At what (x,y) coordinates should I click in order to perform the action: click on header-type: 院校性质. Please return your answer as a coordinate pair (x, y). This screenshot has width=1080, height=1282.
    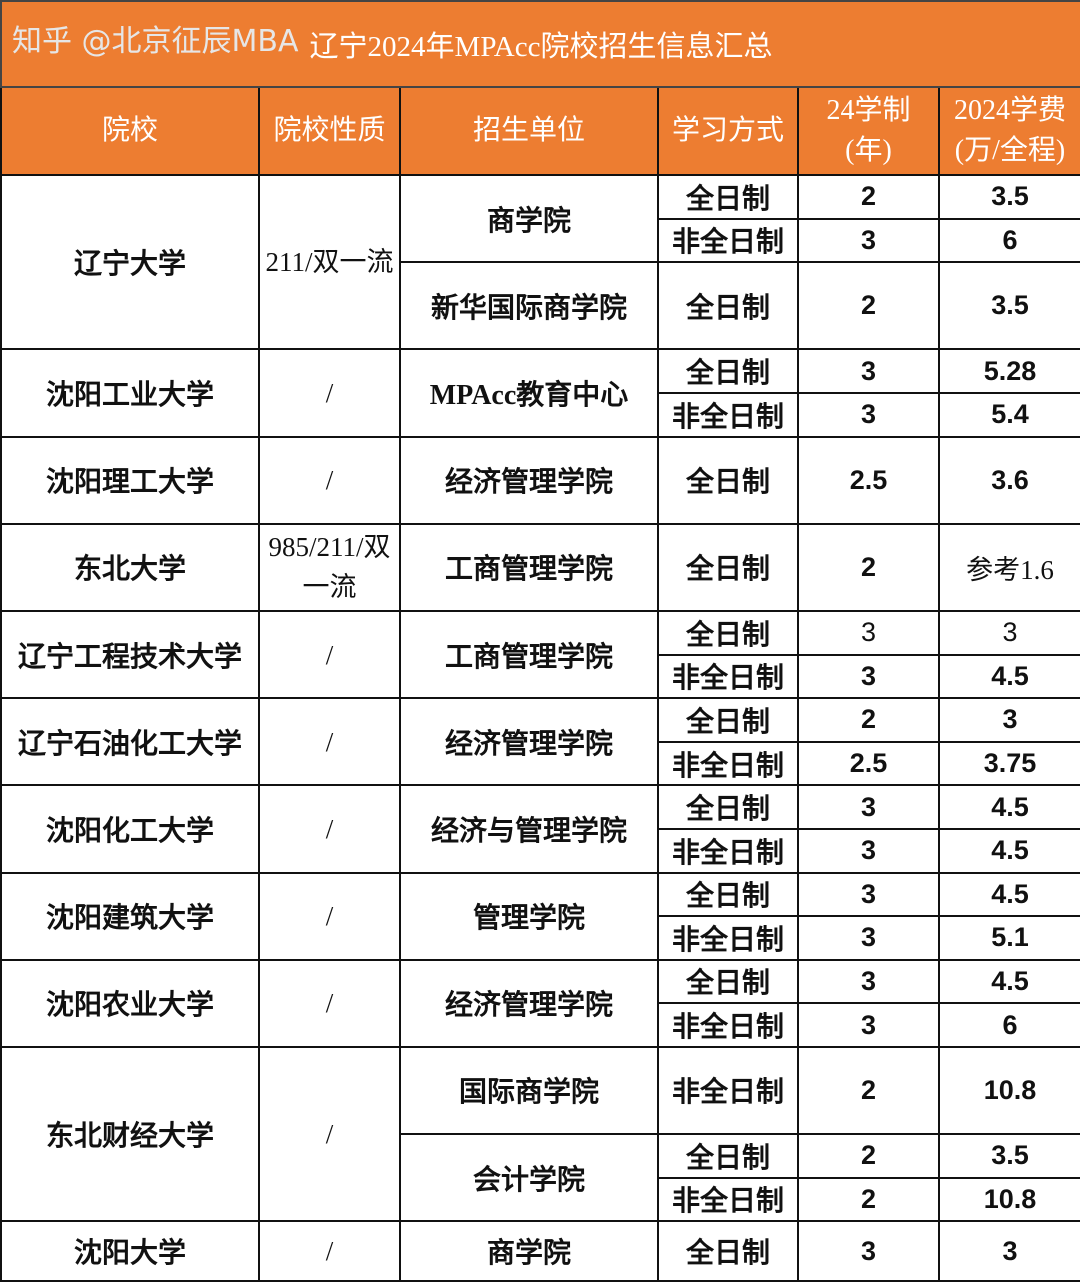
    Looking at the image, I should click on (329, 131).